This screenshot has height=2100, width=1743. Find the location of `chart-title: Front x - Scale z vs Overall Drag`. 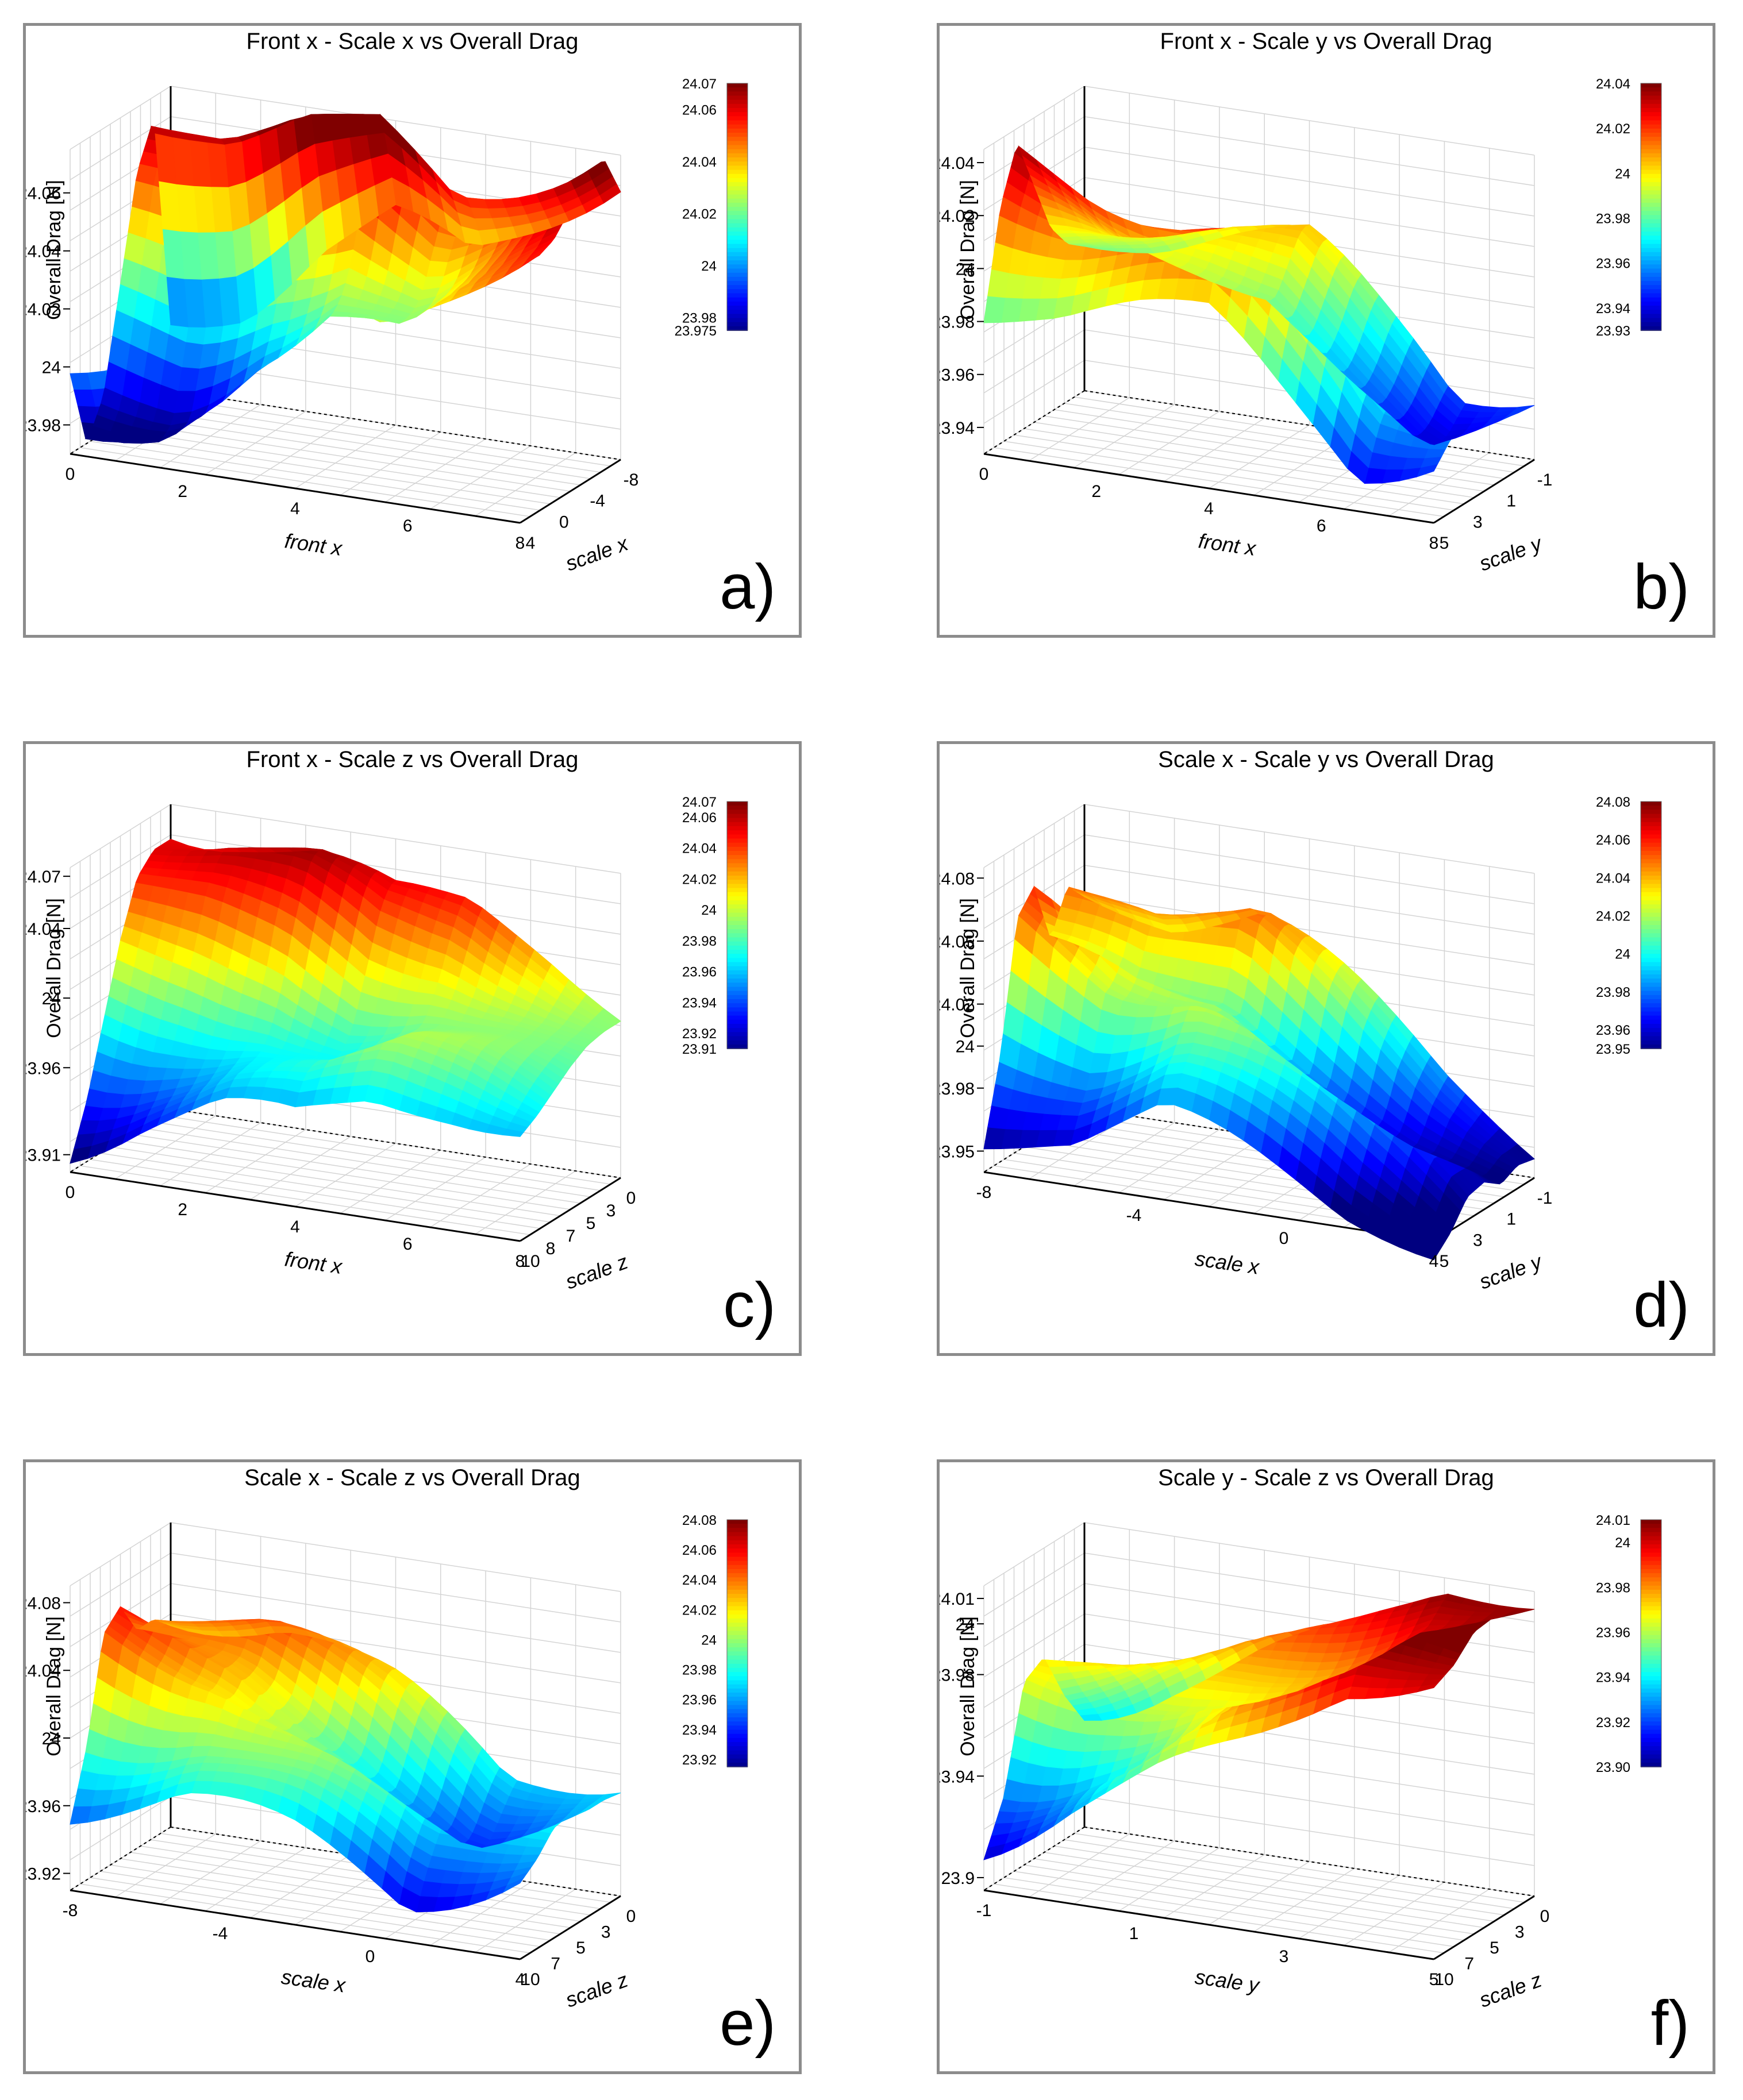

chart-title: Front x - Scale z vs Overall Drag is located at coordinates (412, 759).